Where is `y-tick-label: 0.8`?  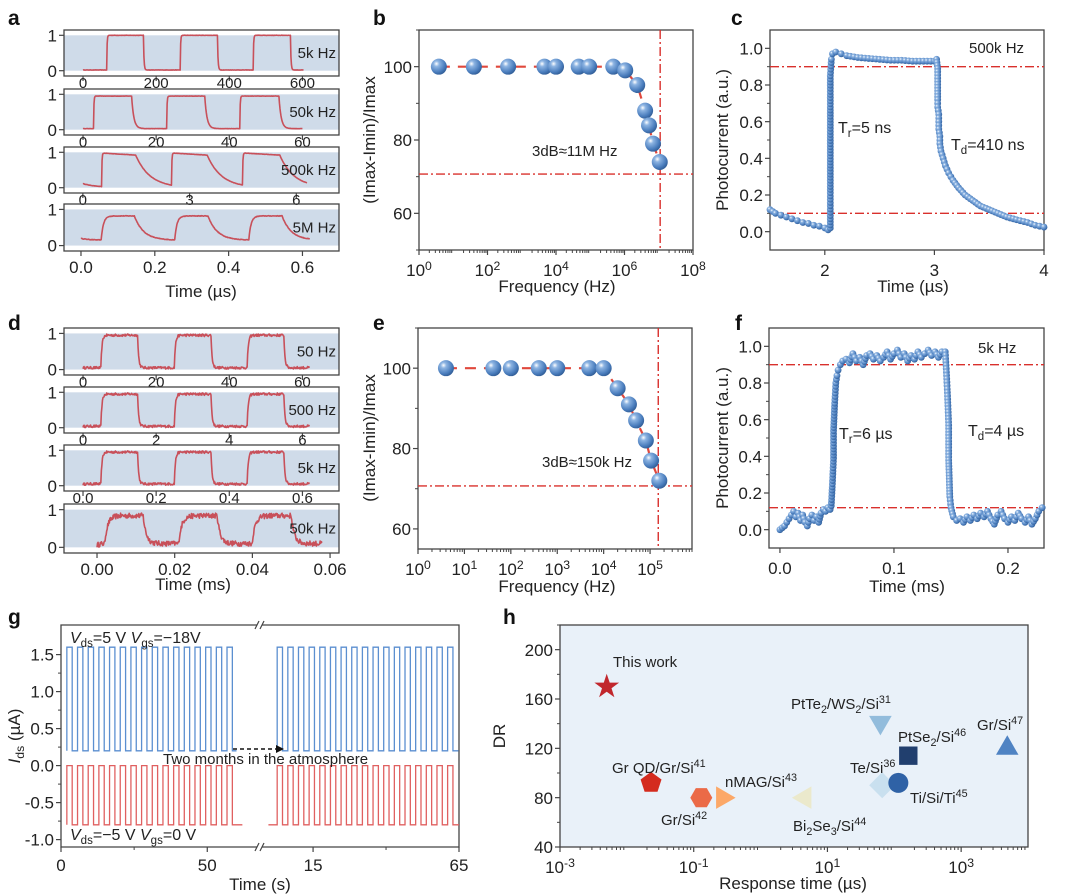 y-tick-label: 0.8 is located at coordinates (750, 383).